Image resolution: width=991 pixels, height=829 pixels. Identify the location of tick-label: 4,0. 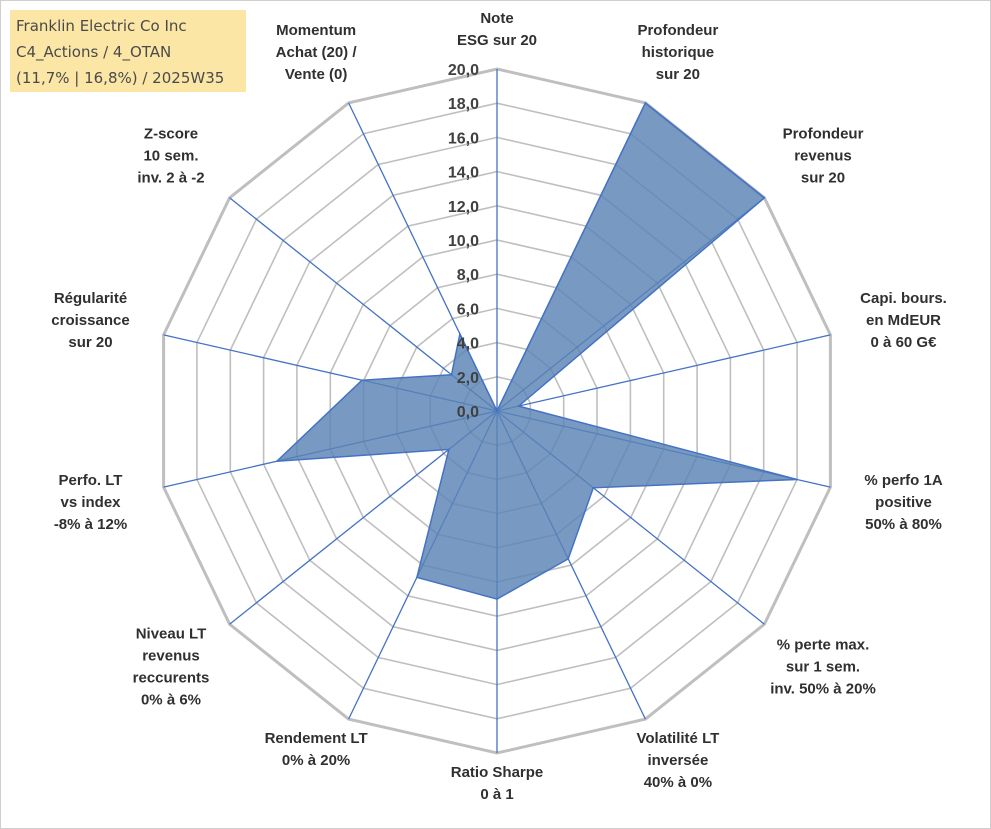
(468, 344).